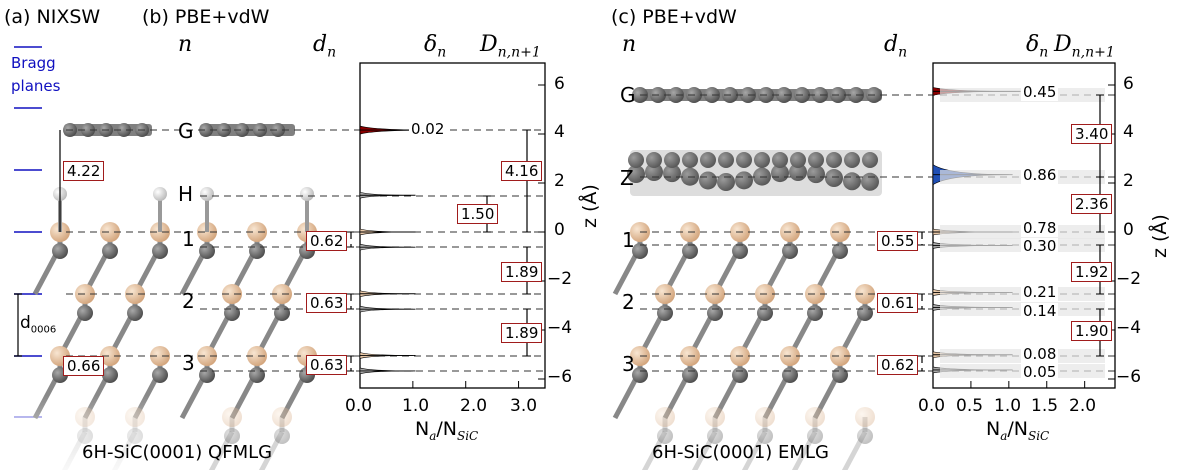 Image resolution: width=1177 pixels, height=470 pixels. What do you see at coordinates (84, 366) in the screenshot?
I see `small-box-0-66: 0.66` at bounding box center [84, 366].